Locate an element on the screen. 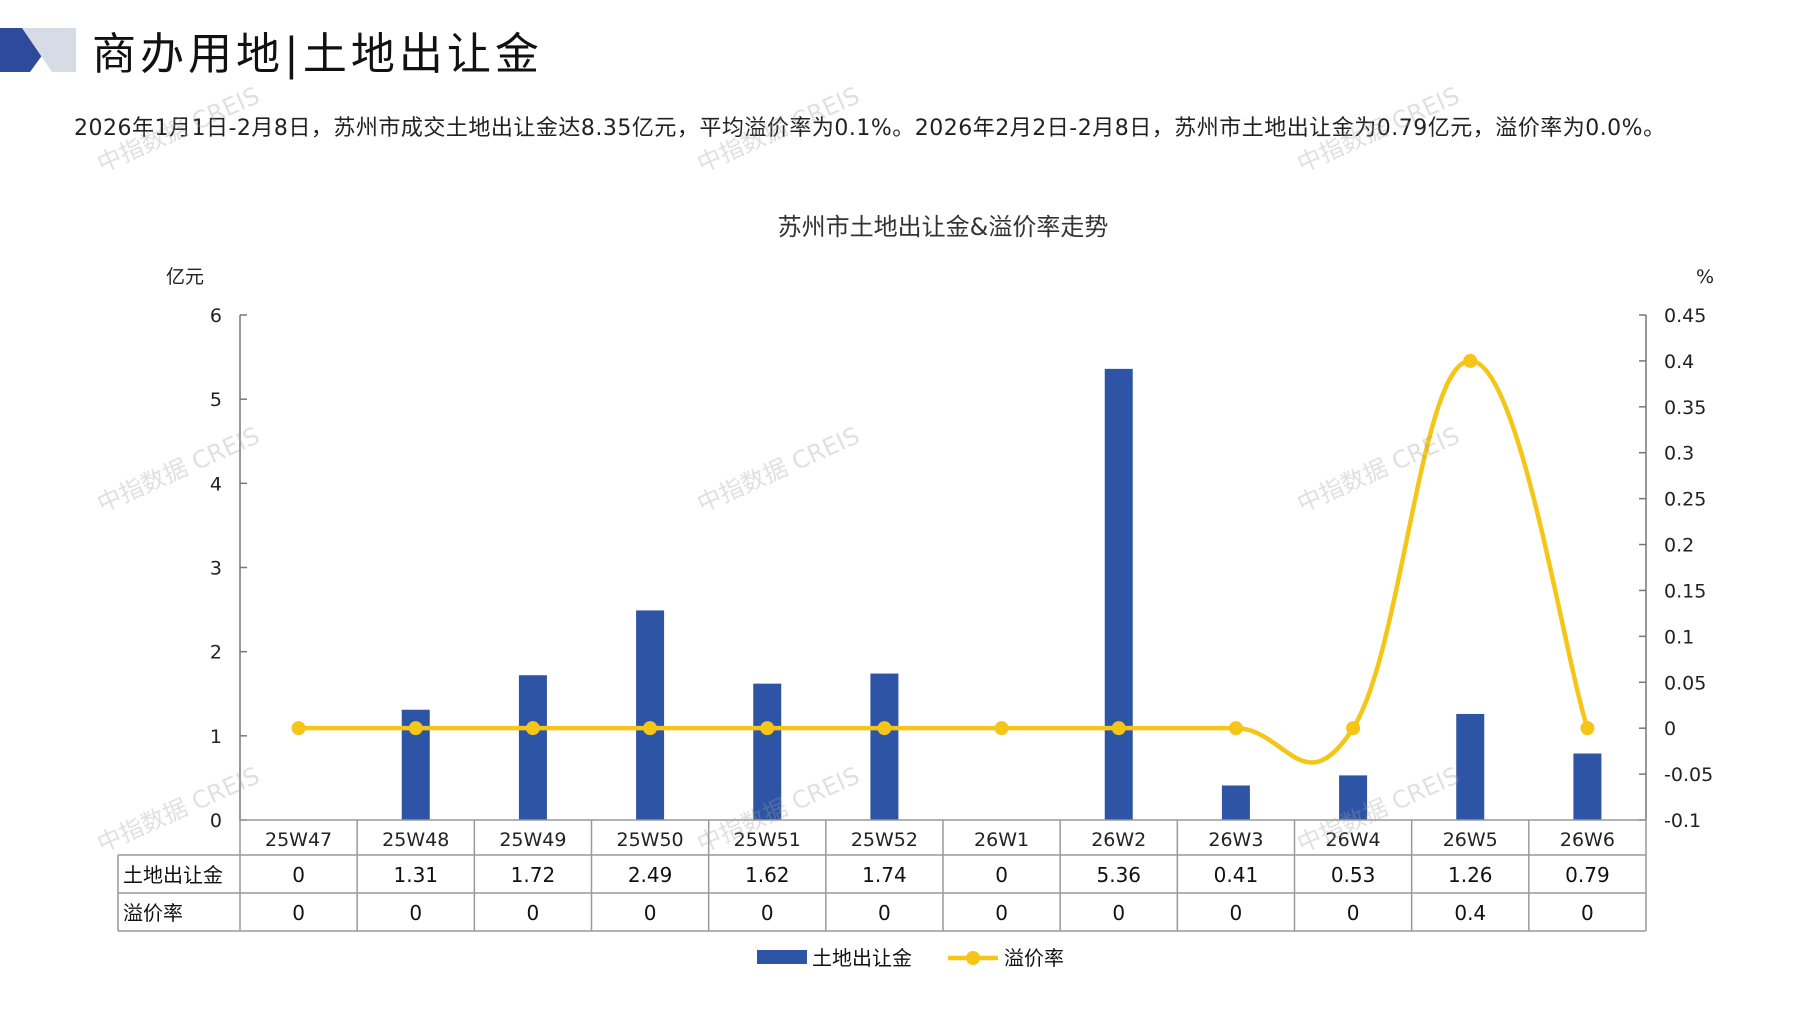  table-row-label: 溢价率 is located at coordinates (153, 913).